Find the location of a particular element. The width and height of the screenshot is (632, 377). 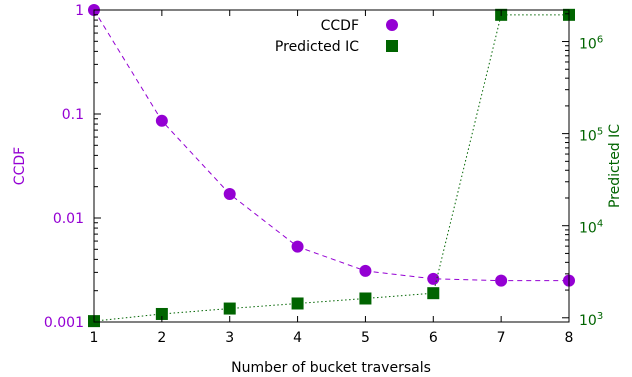

x-tick-label: 5 is located at coordinates (365, 338).